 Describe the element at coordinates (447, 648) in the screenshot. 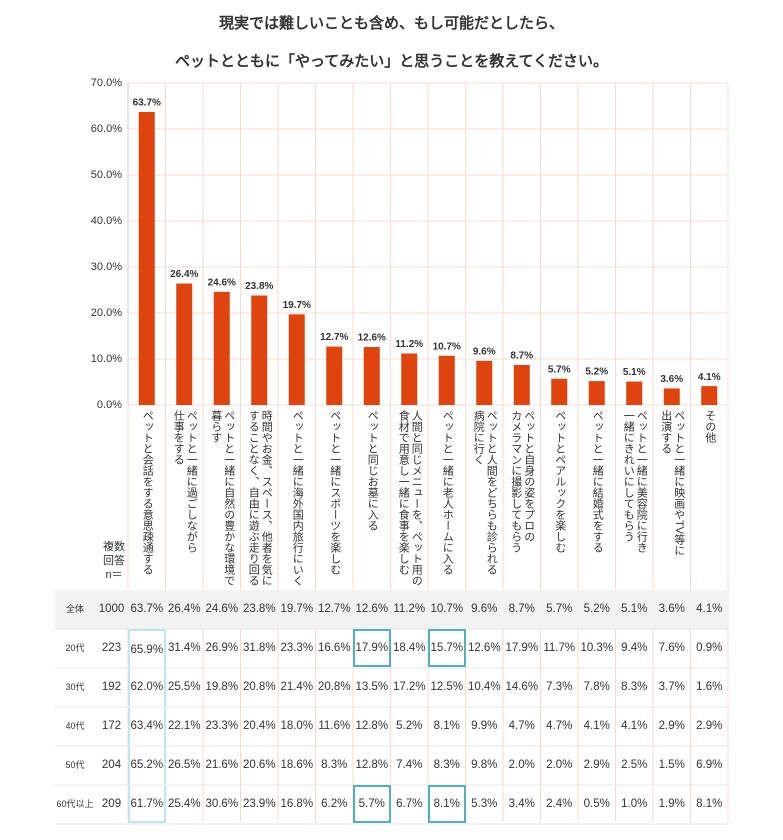

I see `table-cell: 15.7%` at that location.